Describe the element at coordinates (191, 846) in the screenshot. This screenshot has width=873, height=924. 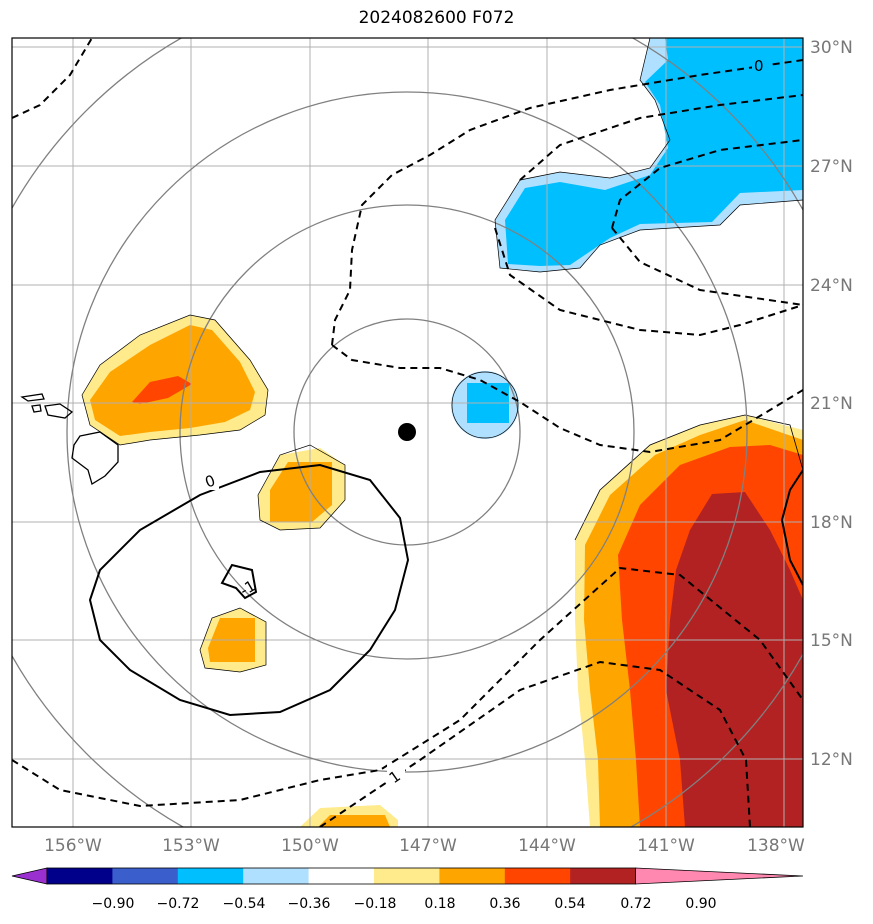
I see `lon-label-153: 153°W` at that location.